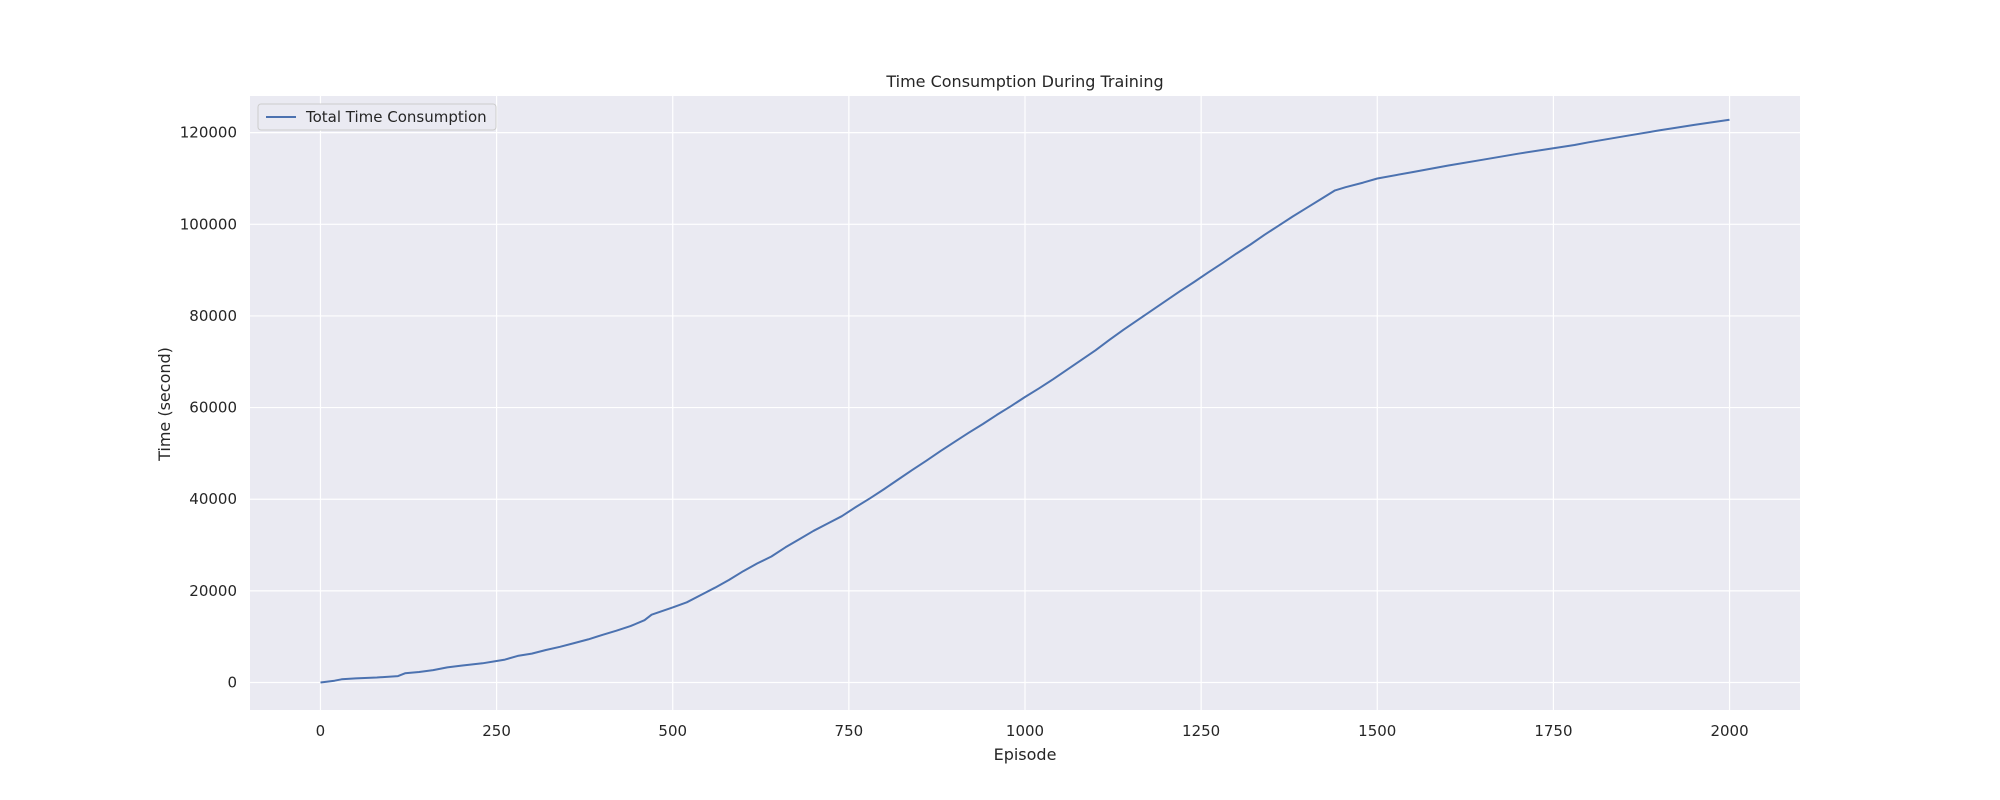 This screenshot has height=800, width=2000. I want to click on y-tick-label: 80000, so click(213, 316).